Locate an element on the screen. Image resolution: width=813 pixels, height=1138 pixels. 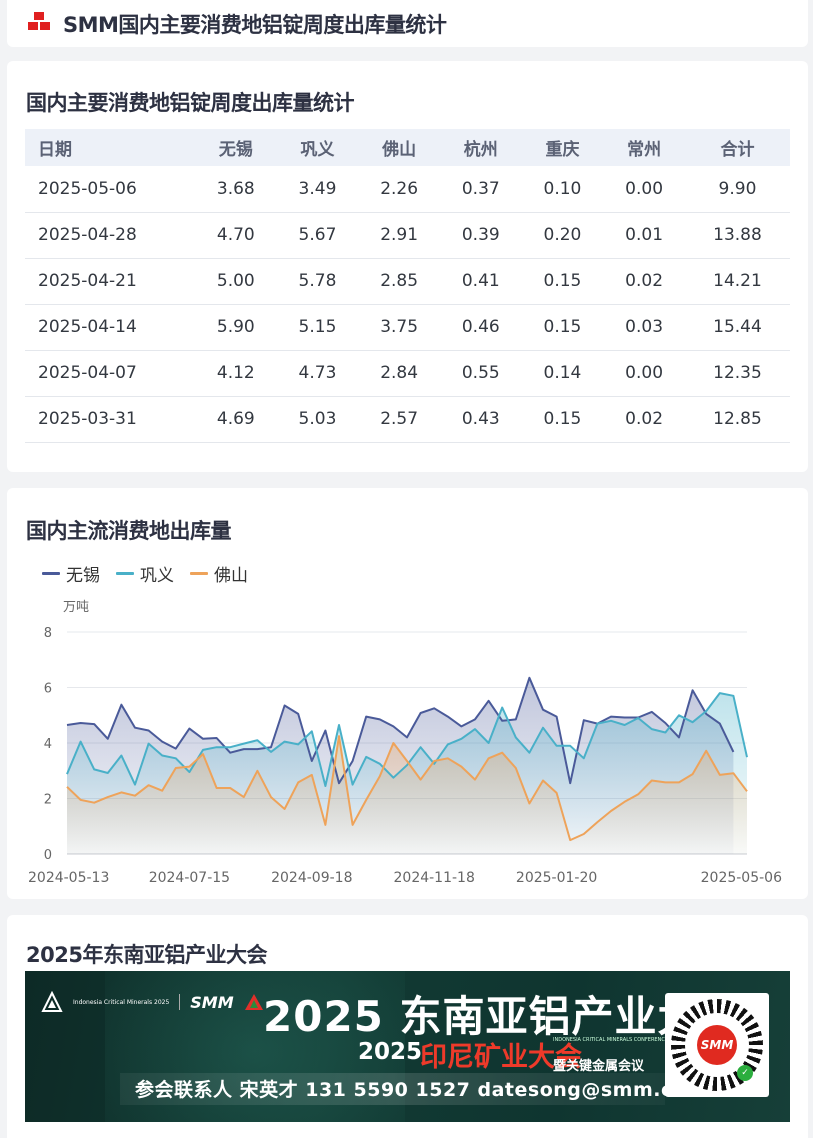
banner-headline: 2025 东南亚铝产业大会 is located at coordinates (503, 1016).